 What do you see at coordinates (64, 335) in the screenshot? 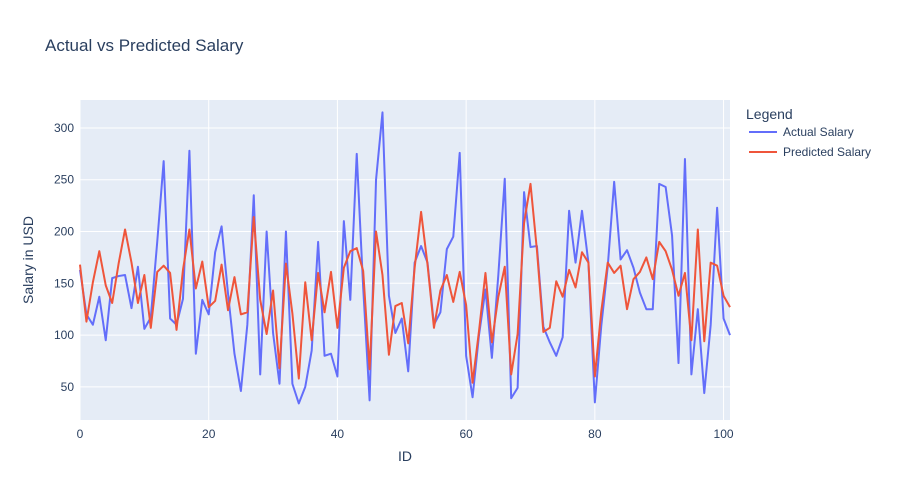
I see `y-tick-label: 100` at bounding box center [64, 335].